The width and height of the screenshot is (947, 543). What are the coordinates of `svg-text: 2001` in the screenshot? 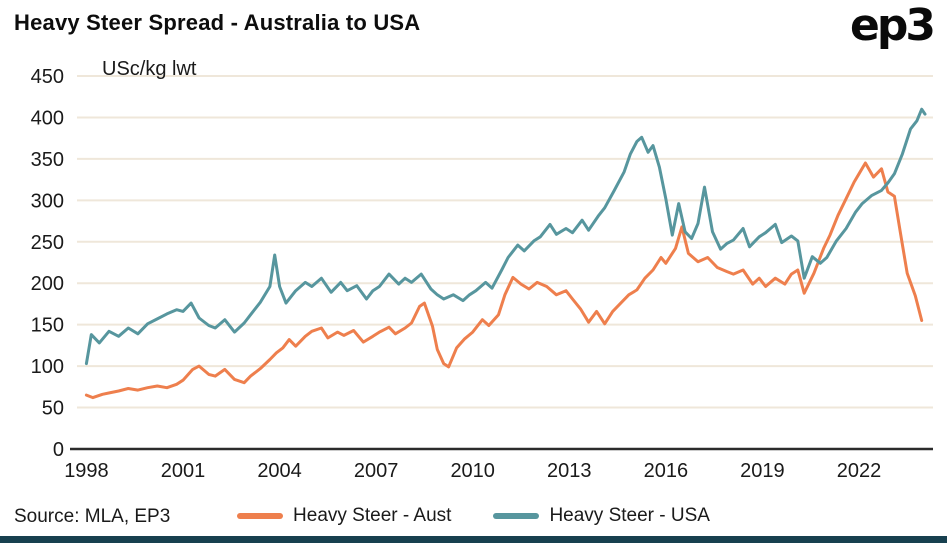 It's located at (183, 471).